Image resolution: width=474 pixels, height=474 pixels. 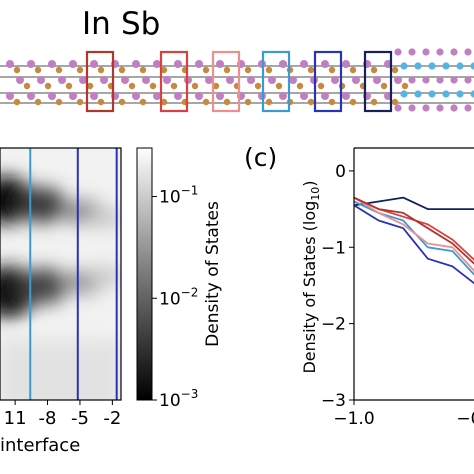 What do you see at coordinates (465, 419) in the screenshot?
I see `line-x-tick-label: −0.5` at bounding box center [465, 419].